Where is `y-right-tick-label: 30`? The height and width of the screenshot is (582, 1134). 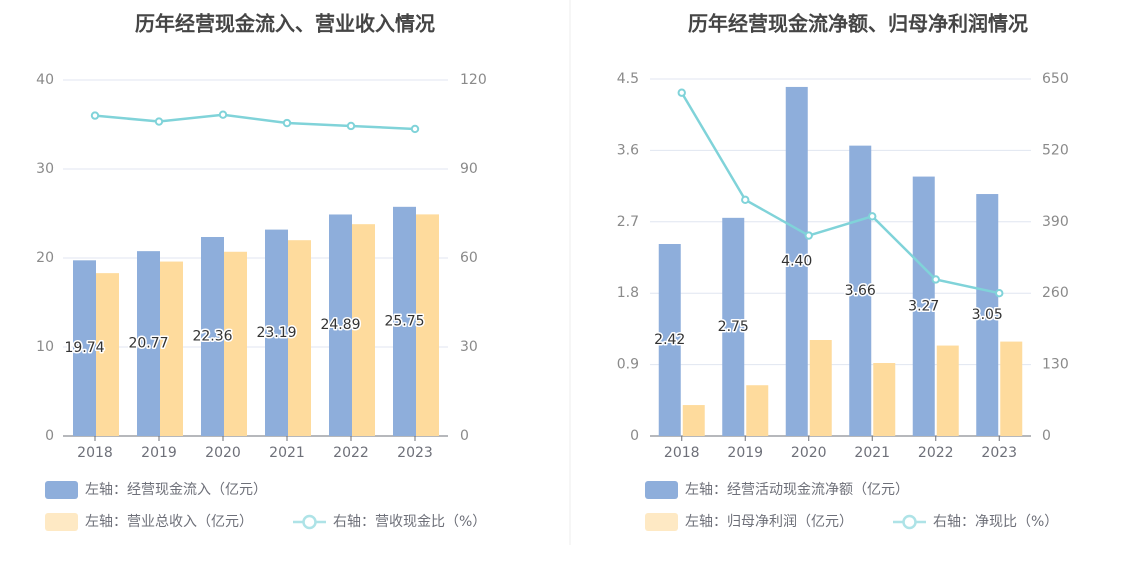 y-right-tick-label: 30 is located at coordinates (469, 347).